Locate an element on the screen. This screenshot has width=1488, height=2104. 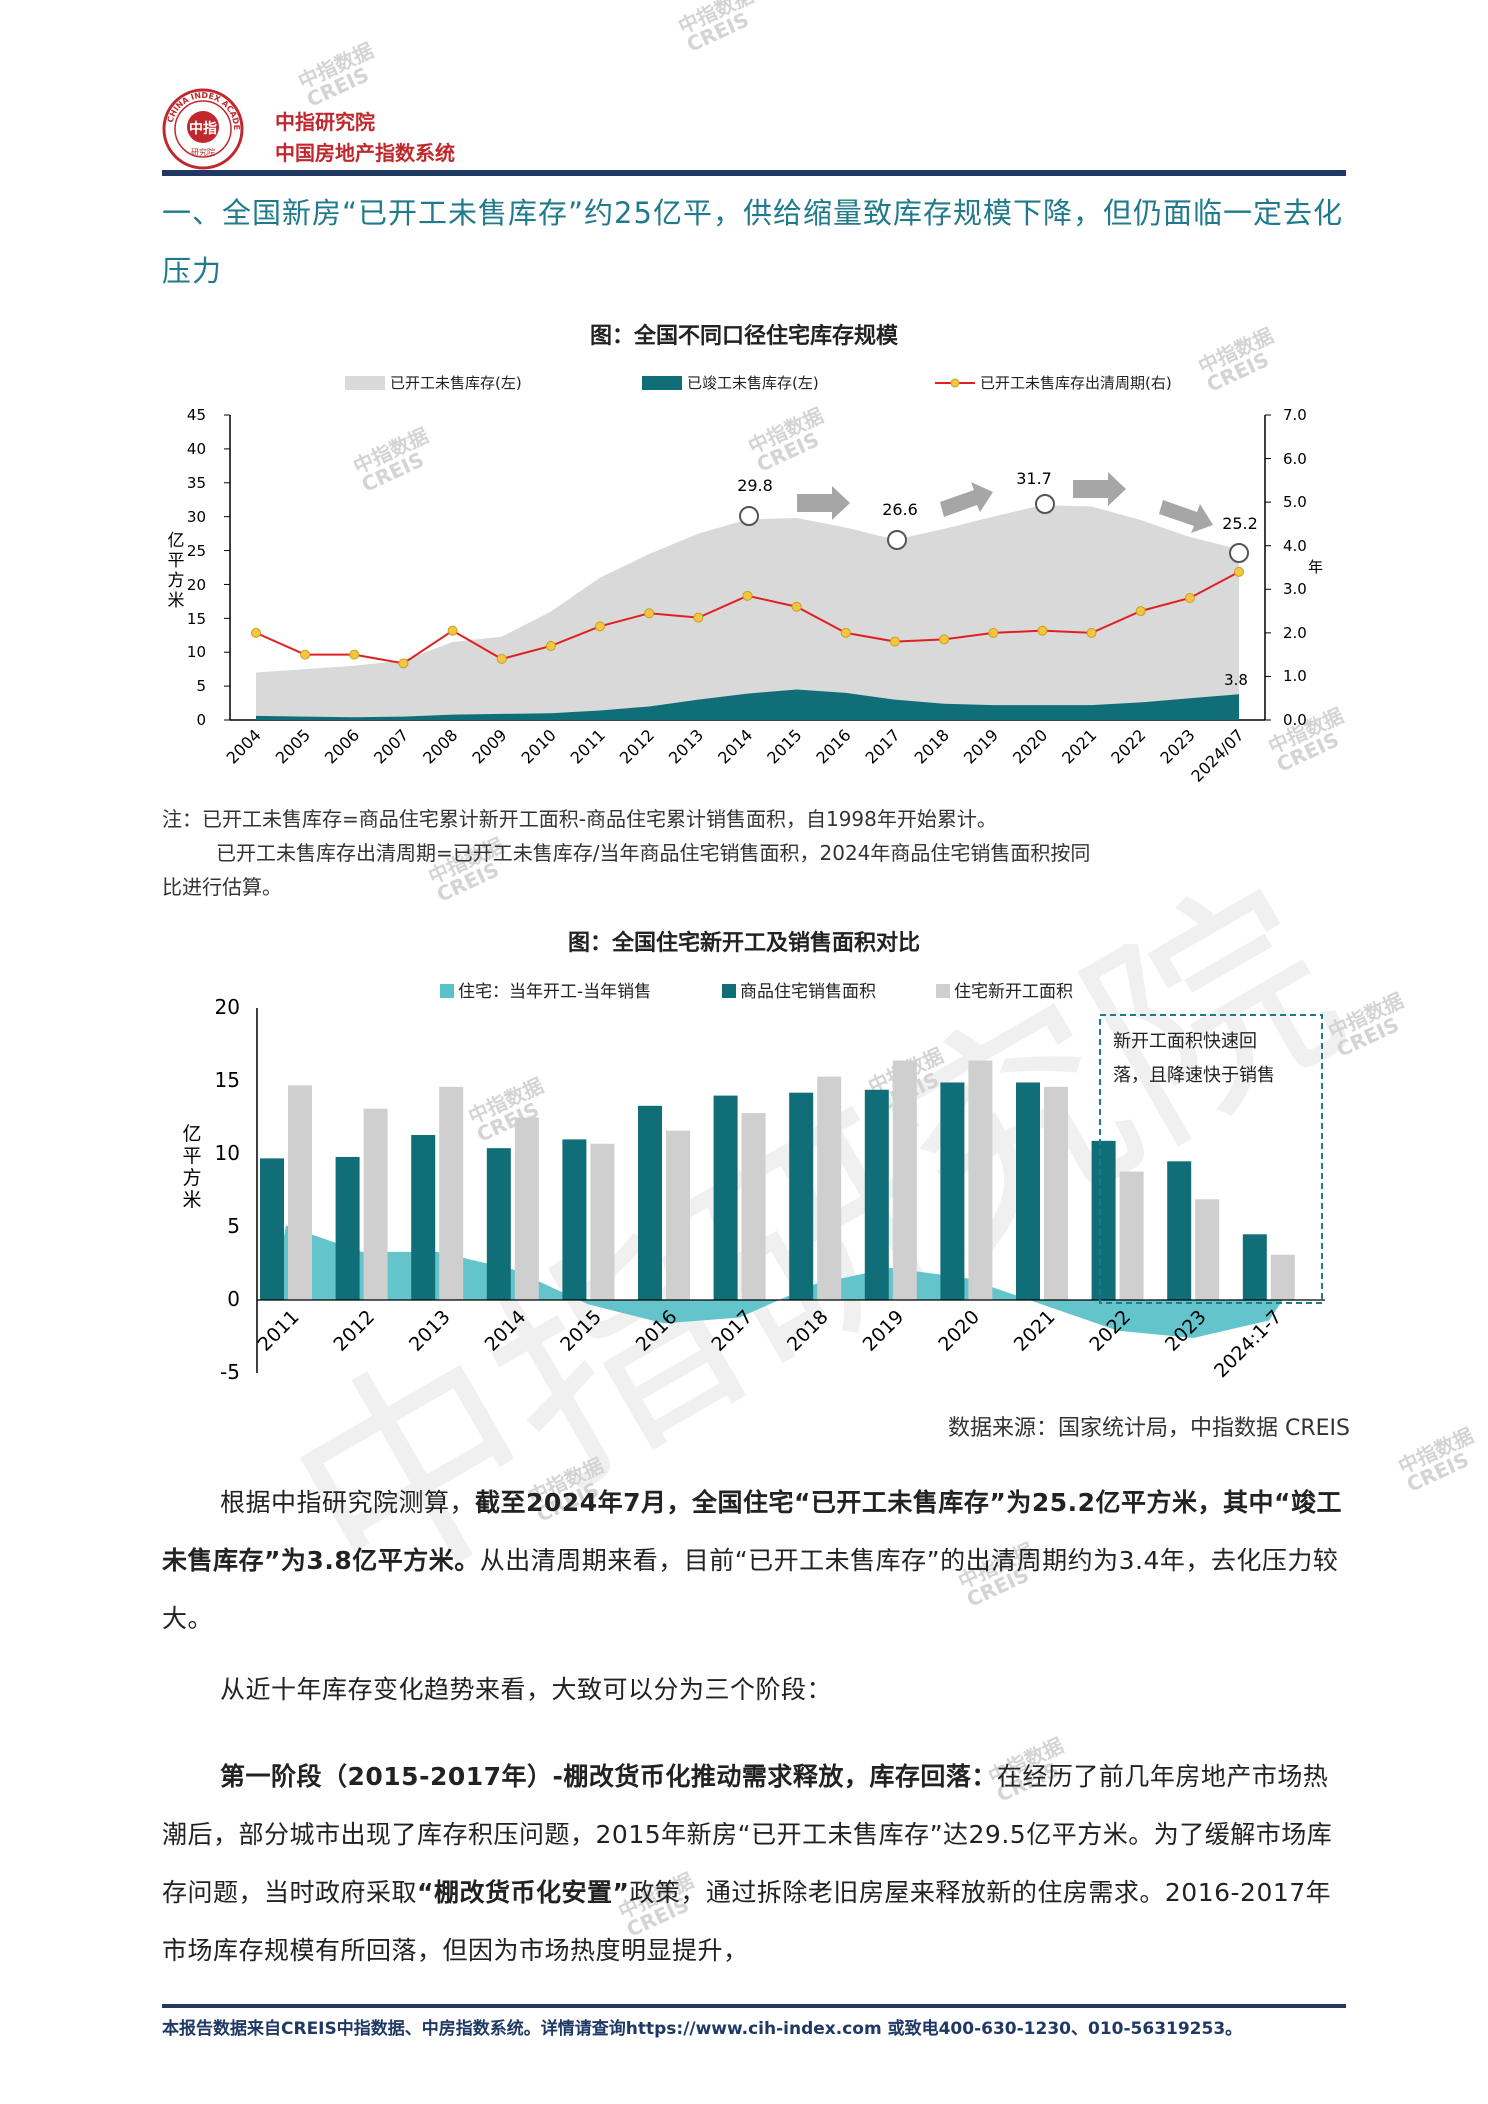
x-tick-label: 2019 is located at coordinates (981, 746).